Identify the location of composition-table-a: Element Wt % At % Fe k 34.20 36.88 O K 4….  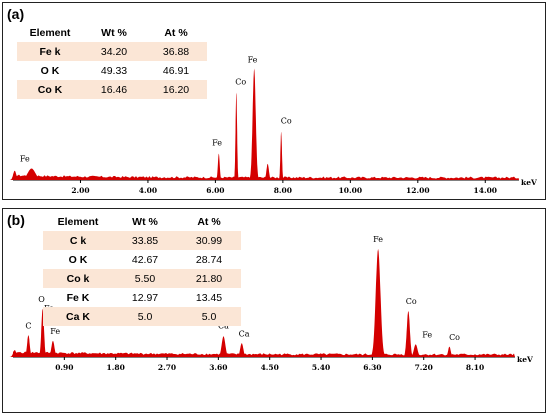
(112, 61).